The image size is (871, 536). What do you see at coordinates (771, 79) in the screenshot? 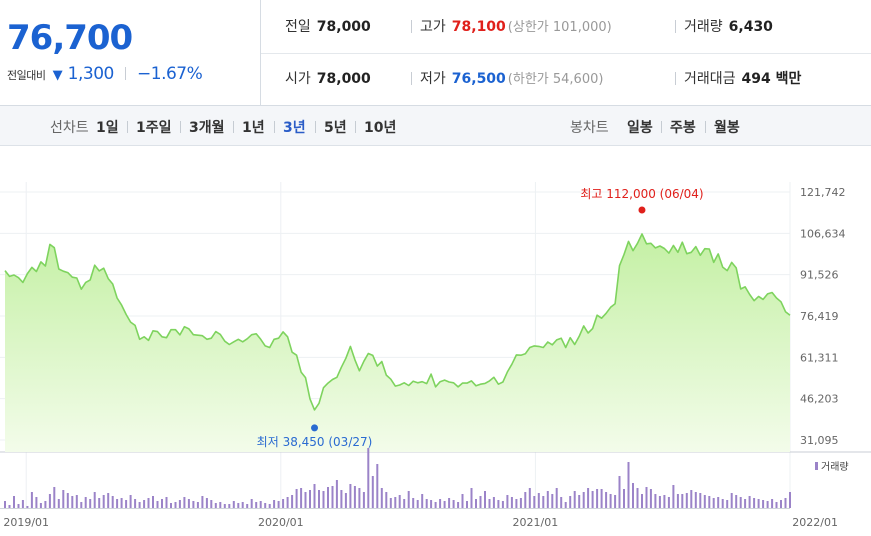
I see `trade-value: 494 백만` at bounding box center [771, 79].